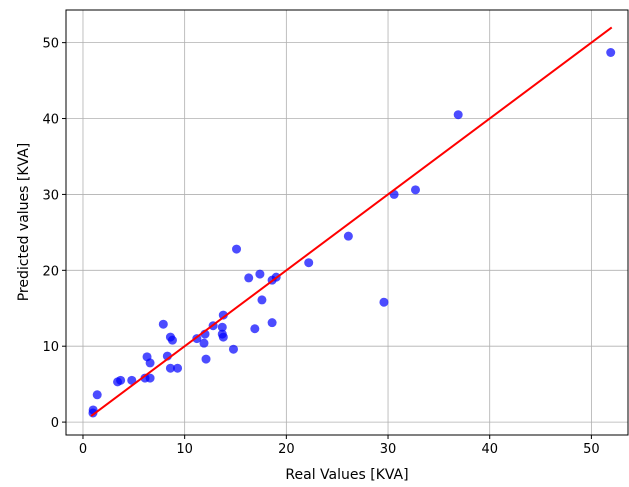  I want to click on y-tick-label: 50, so click(50, 44).